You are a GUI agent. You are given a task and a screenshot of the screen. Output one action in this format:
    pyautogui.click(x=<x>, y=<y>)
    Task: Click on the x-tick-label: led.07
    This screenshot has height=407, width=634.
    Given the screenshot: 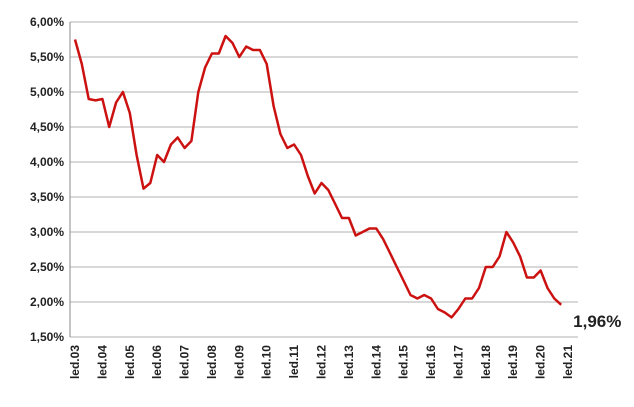 What is the action you would take?
    pyautogui.click(x=185, y=362)
    